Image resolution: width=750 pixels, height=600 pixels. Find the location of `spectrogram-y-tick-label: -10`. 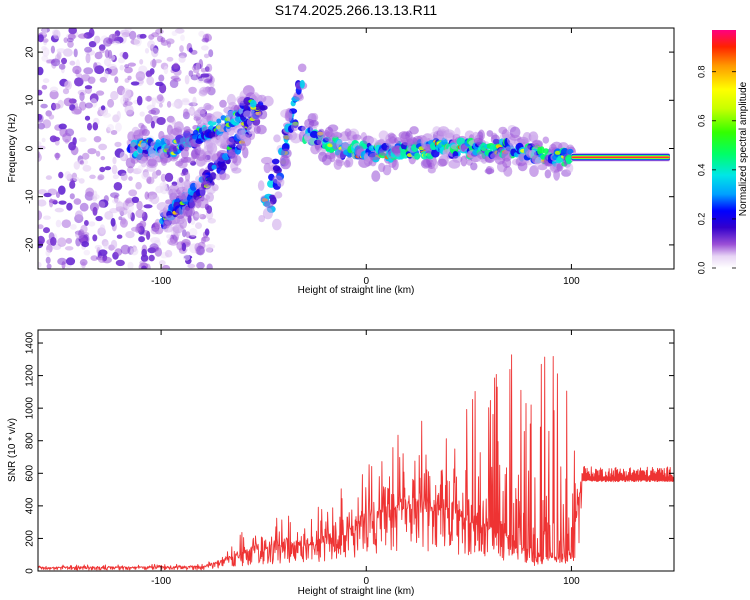

spectrogram-y-tick-label: -10 is located at coordinates (30, 196).